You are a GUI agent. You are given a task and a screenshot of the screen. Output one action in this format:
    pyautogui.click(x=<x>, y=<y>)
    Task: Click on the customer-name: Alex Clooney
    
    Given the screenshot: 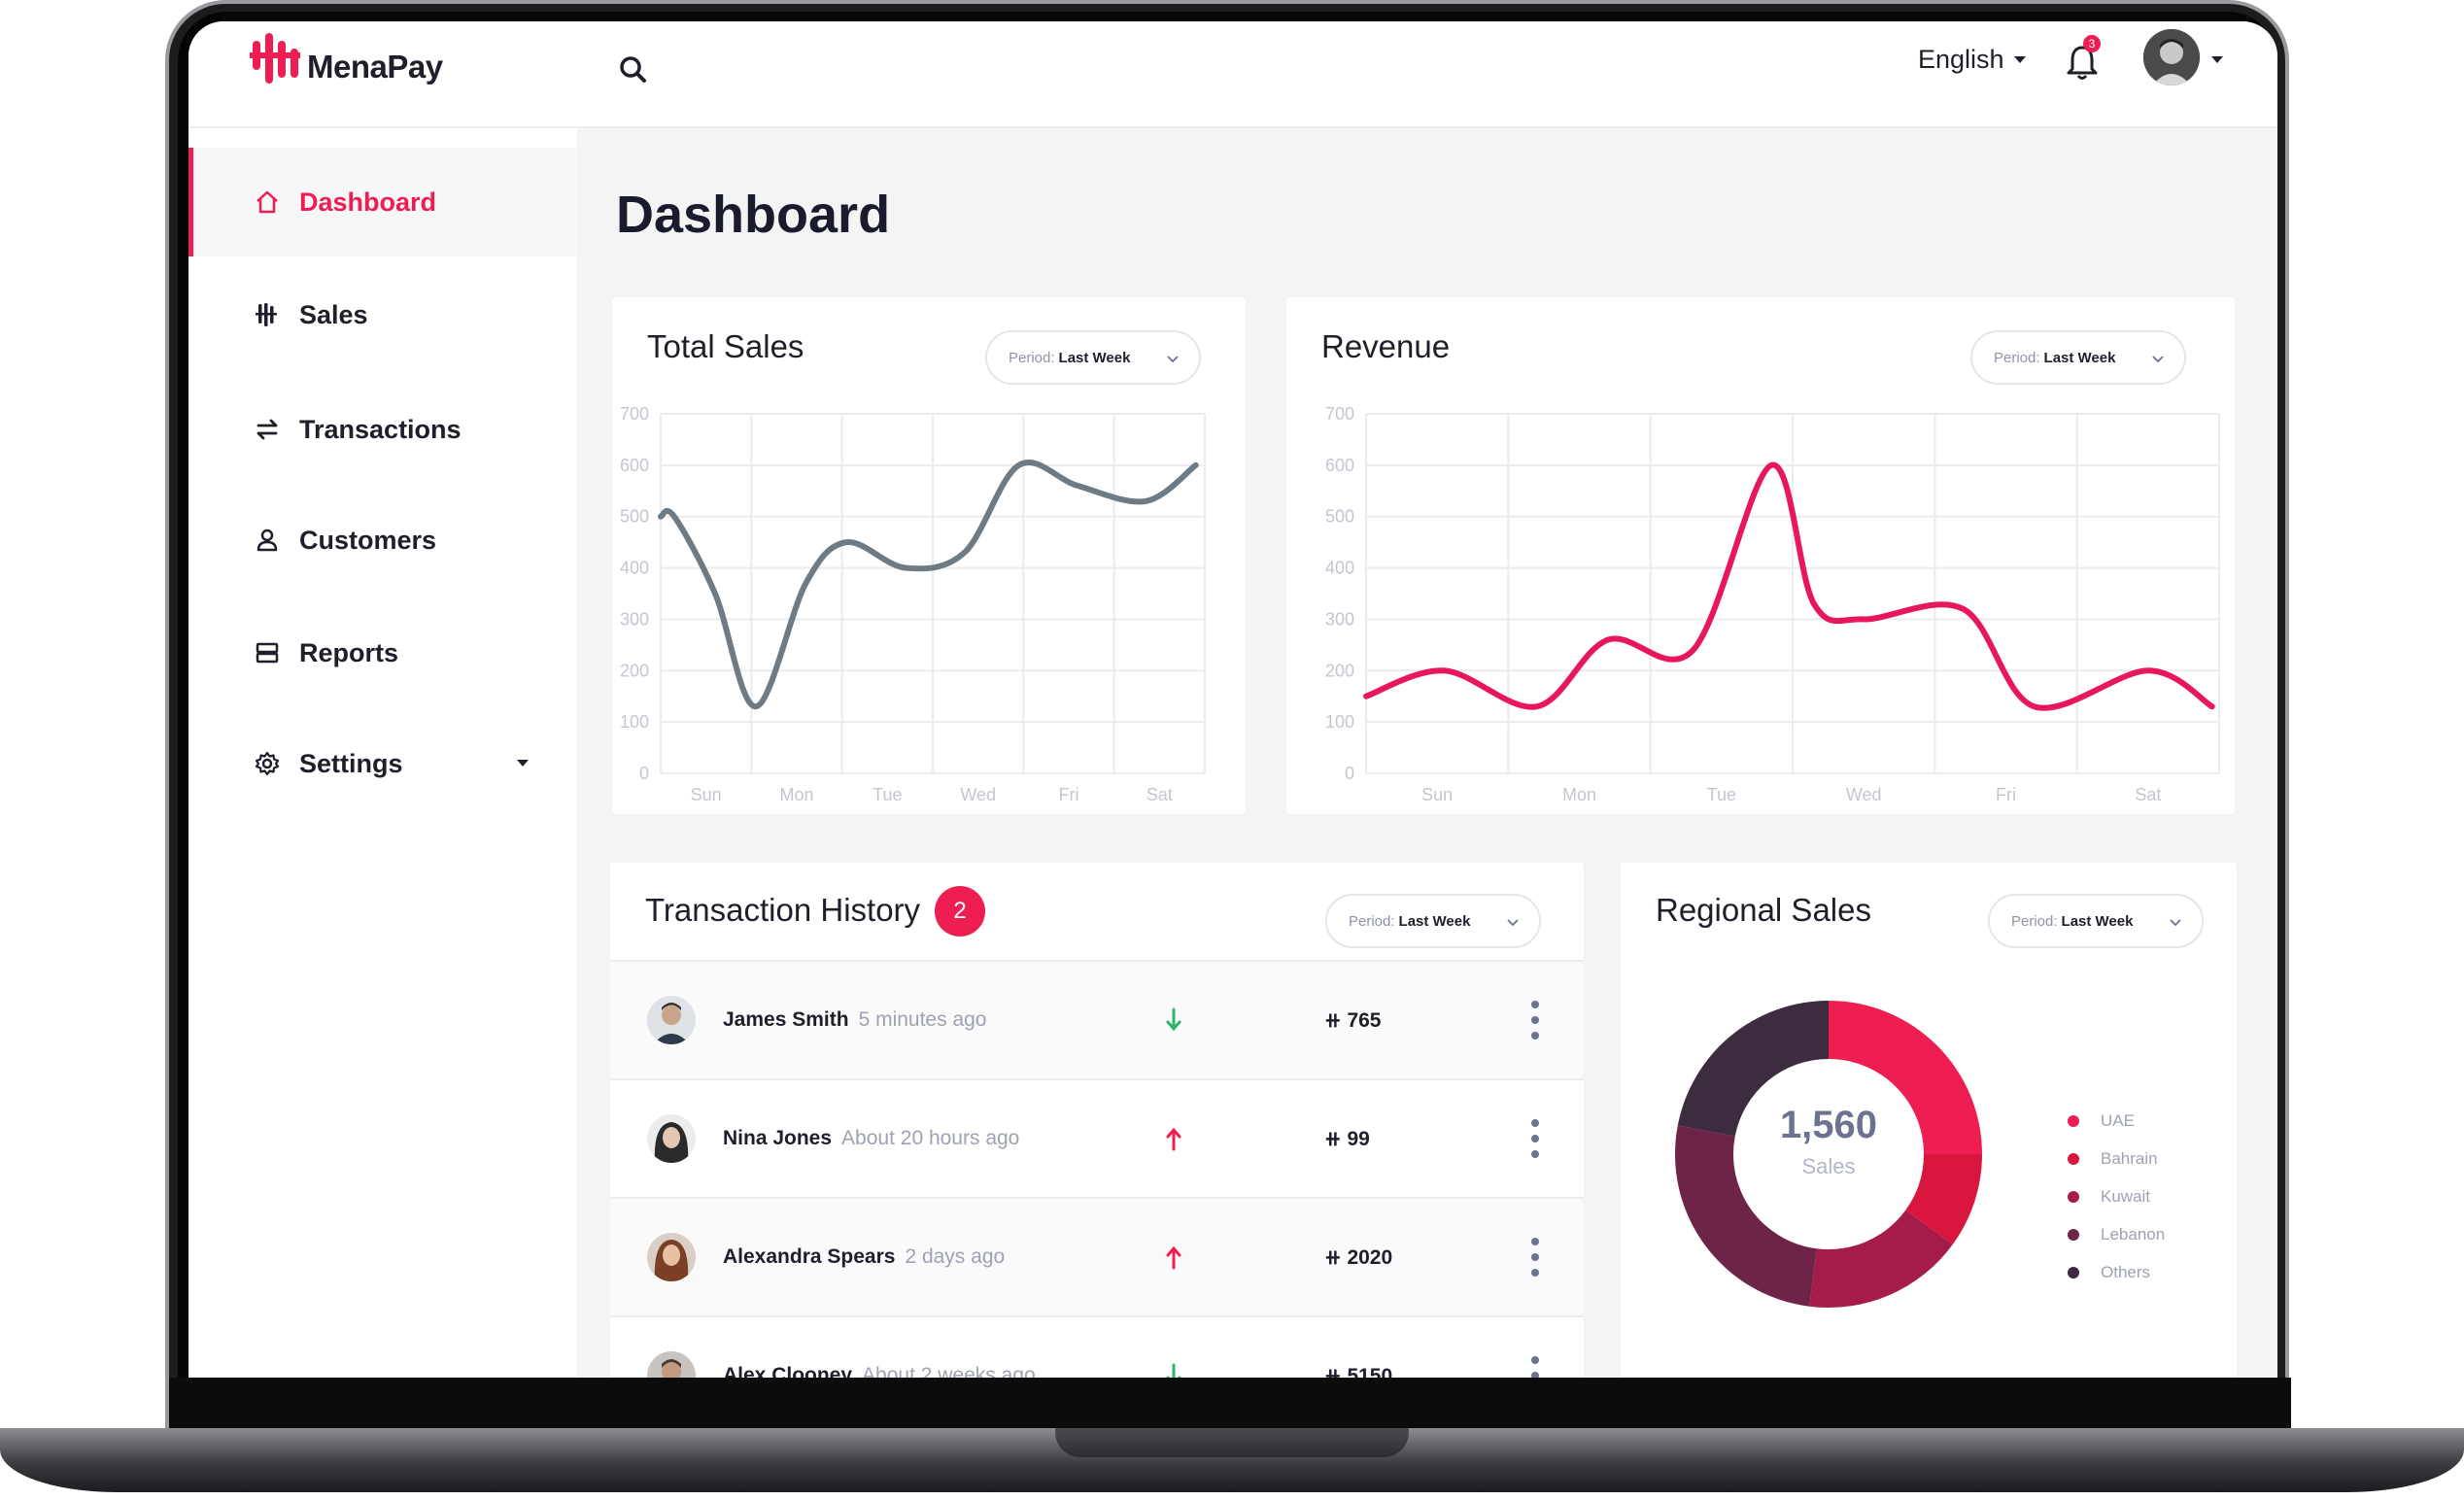 What is the action you would take?
    pyautogui.click(x=788, y=1371)
    